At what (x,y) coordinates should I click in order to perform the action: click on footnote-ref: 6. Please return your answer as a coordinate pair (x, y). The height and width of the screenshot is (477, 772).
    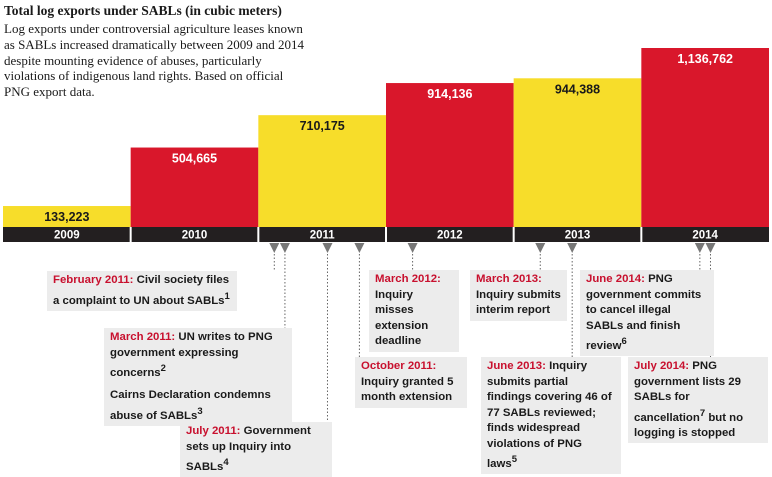
    Looking at the image, I should click on (624, 341).